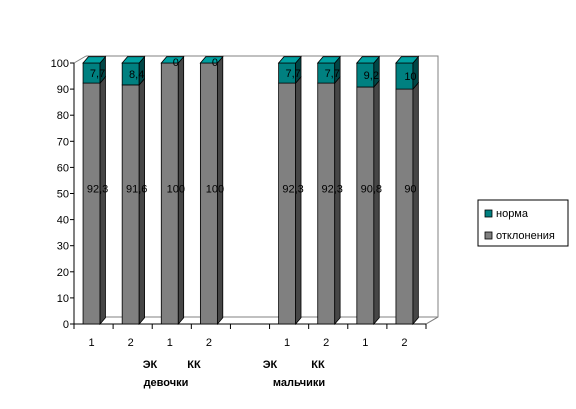 The height and width of the screenshot is (409, 576). Describe the element at coordinates (63, 195) in the screenshot. I see `y-tick-label: 50` at that location.